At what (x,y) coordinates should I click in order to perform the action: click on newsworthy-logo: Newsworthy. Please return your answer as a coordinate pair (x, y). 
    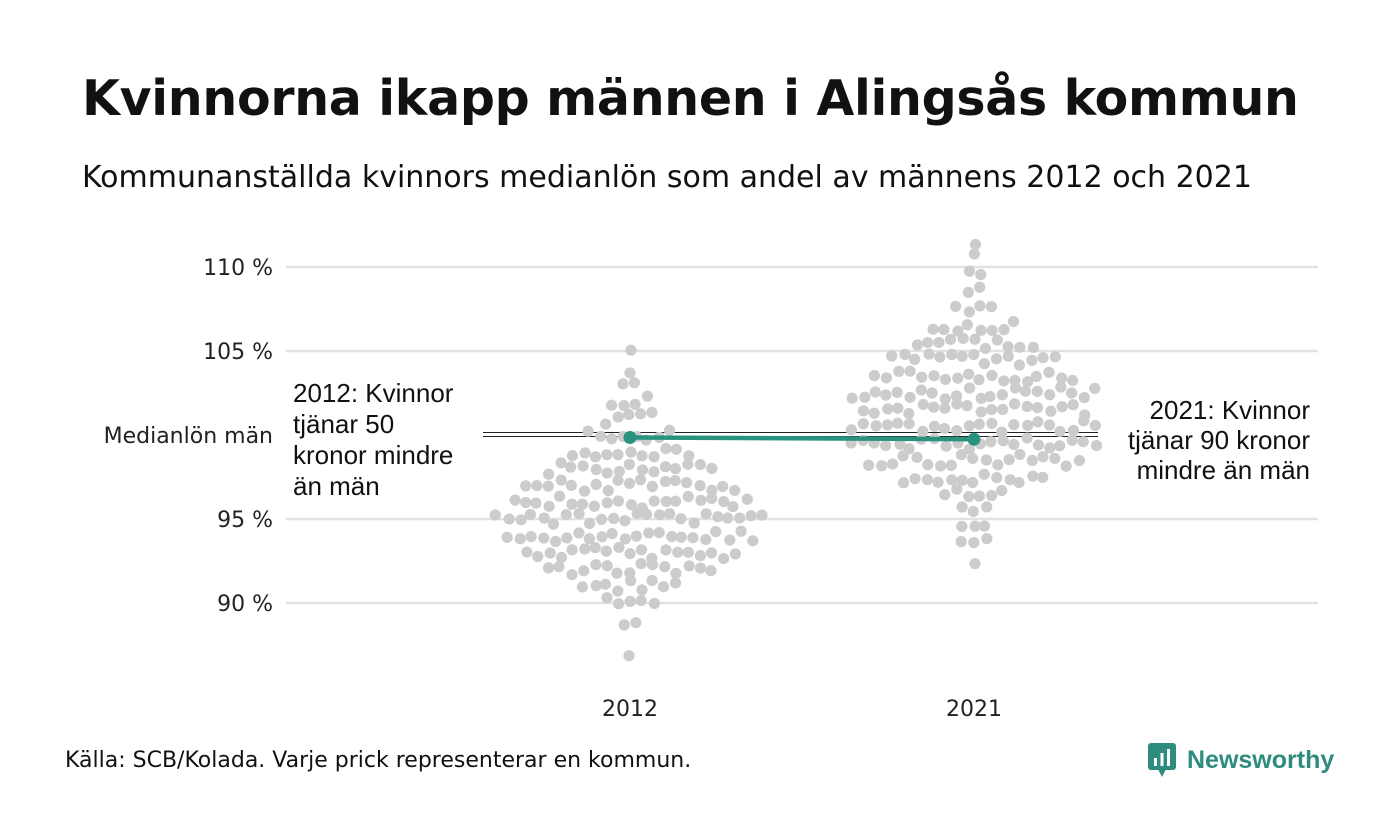
    Looking at the image, I should click on (1240, 760).